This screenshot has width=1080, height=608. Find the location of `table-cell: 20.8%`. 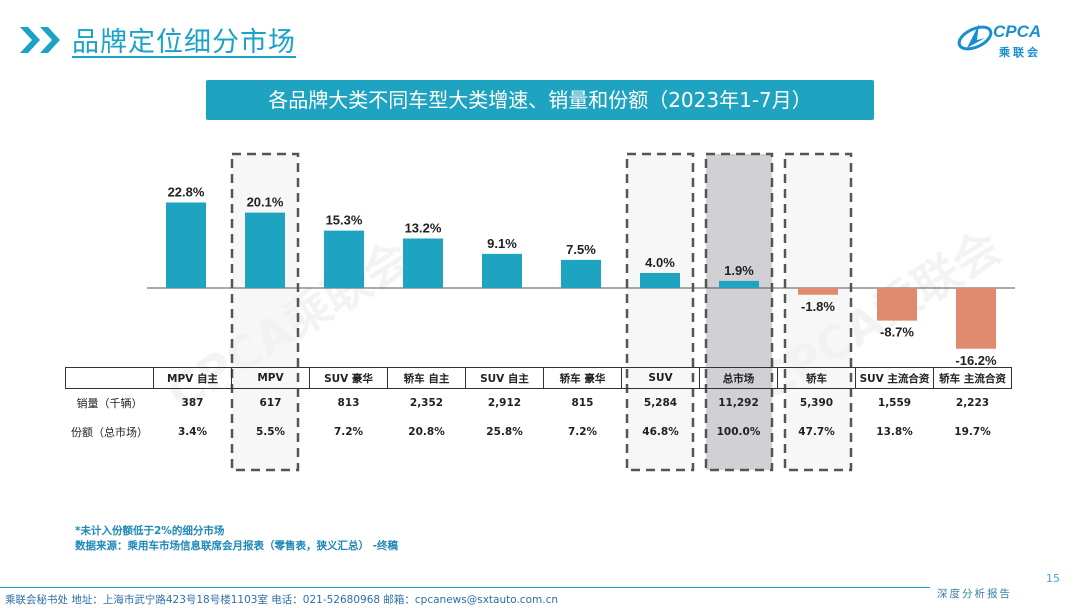

table-cell: 20.8% is located at coordinates (426, 432).